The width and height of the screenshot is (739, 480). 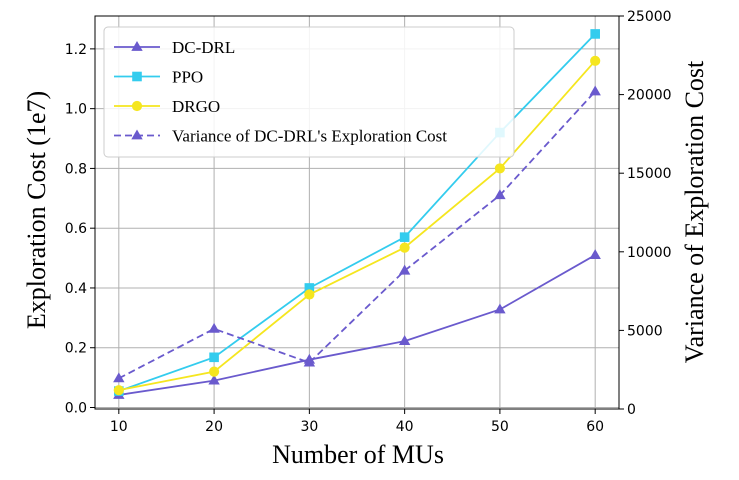 I want to click on x-tick-label: 50, so click(x=500, y=427).